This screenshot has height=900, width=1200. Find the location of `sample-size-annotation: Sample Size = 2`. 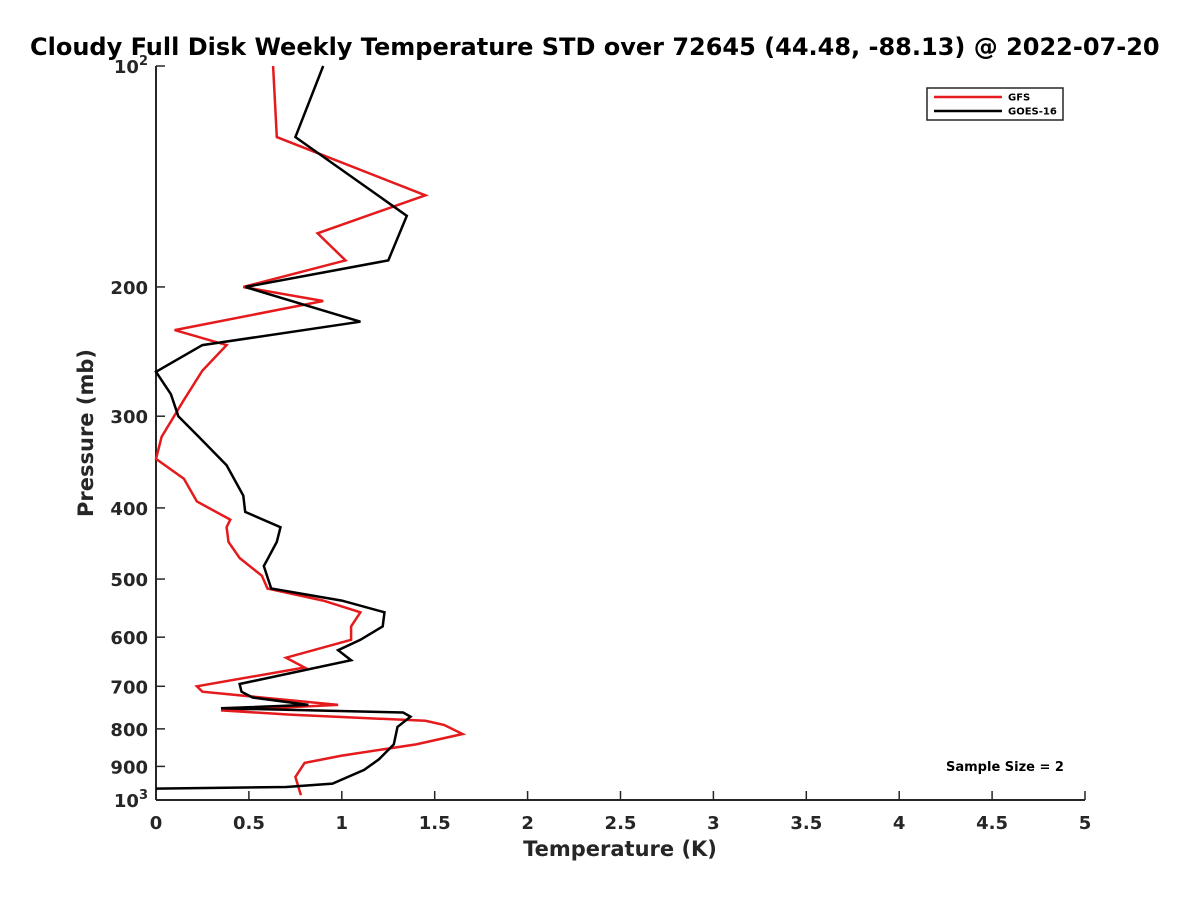

sample-size-annotation: Sample Size = 2 is located at coordinates (1005, 767).